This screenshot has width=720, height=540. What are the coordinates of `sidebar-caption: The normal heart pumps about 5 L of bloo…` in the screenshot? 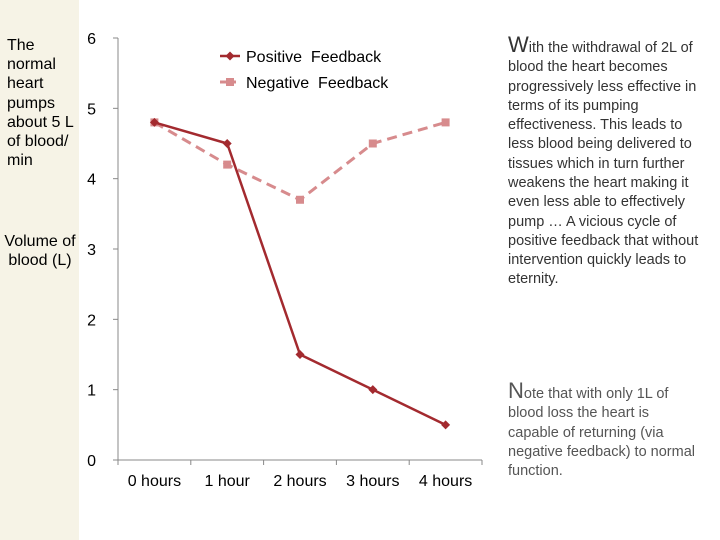 It's located at (40, 103).